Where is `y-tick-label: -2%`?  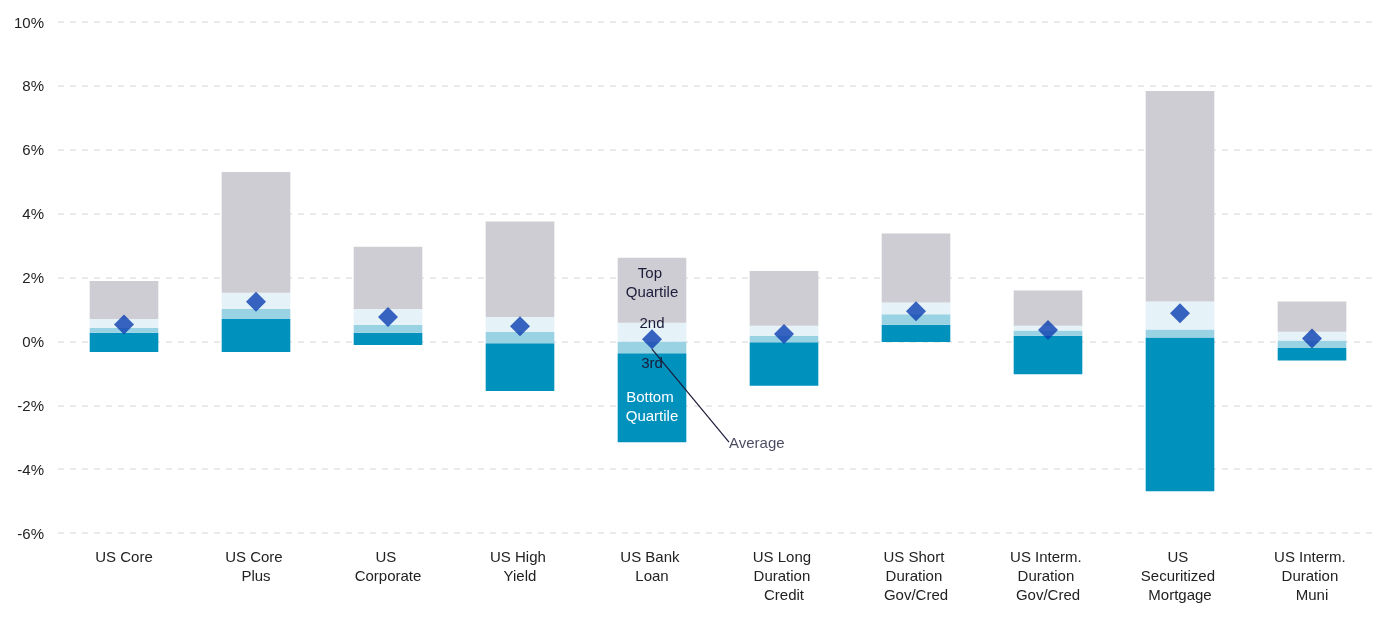
y-tick-label: -2% is located at coordinates (30, 405).